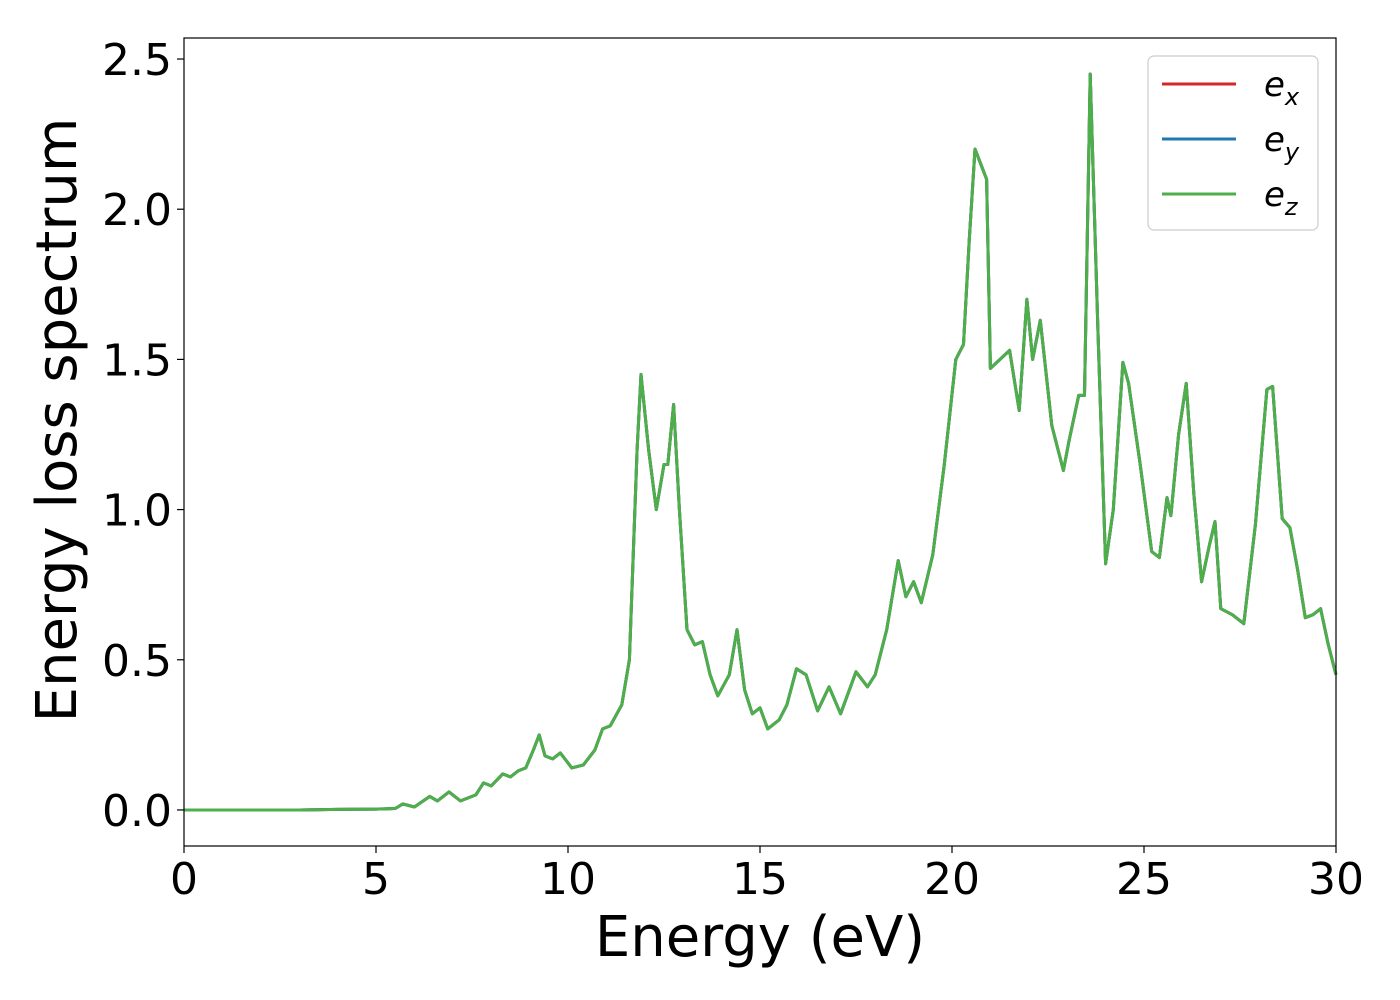 This screenshot has width=1400, height=1000. What do you see at coordinates (137, 360) in the screenshot?
I see `y-tick-label: 1.5` at bounding box center [137, 360].